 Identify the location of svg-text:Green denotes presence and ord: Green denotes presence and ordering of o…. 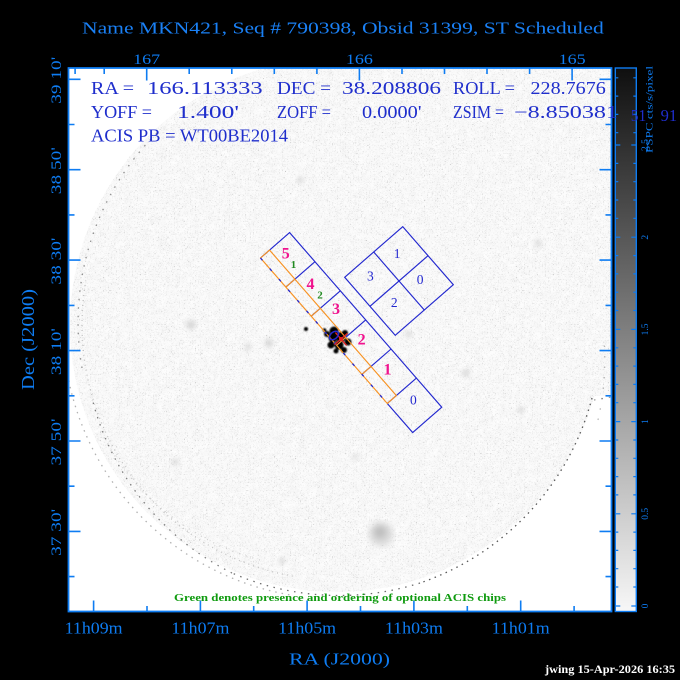
(340, 598).